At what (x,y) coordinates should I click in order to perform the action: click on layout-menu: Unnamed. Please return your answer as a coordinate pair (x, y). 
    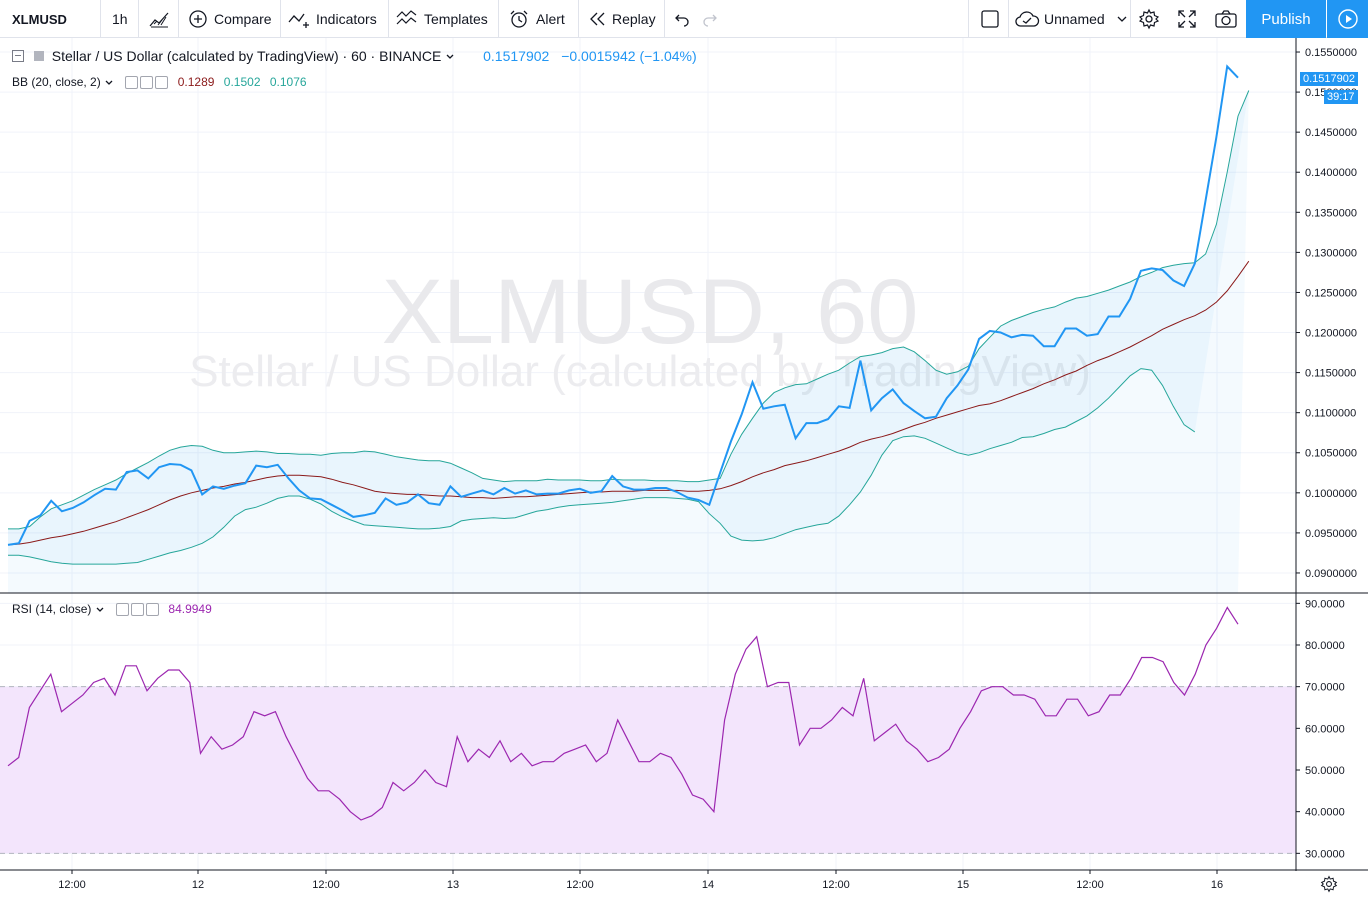
    Looking at the image, I should click on (1071, 19).